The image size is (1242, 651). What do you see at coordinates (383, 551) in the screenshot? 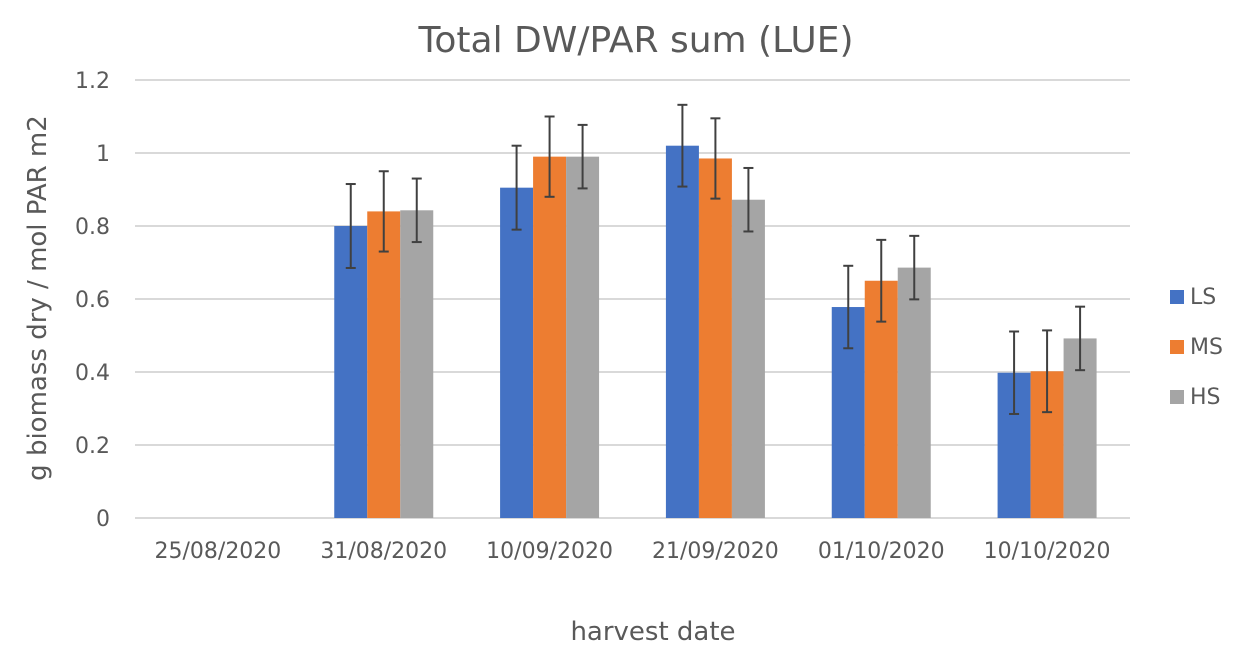
I see `x-tick-label: 31/08/2020` at bounding box center [383, 551].